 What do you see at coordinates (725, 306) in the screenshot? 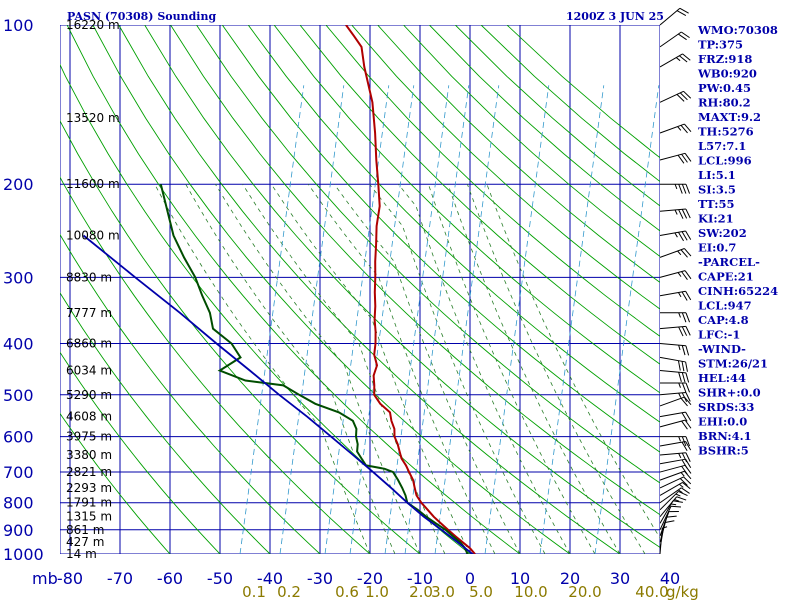
I see `stability-index: LCL:947` at bounding box center [725, 306].